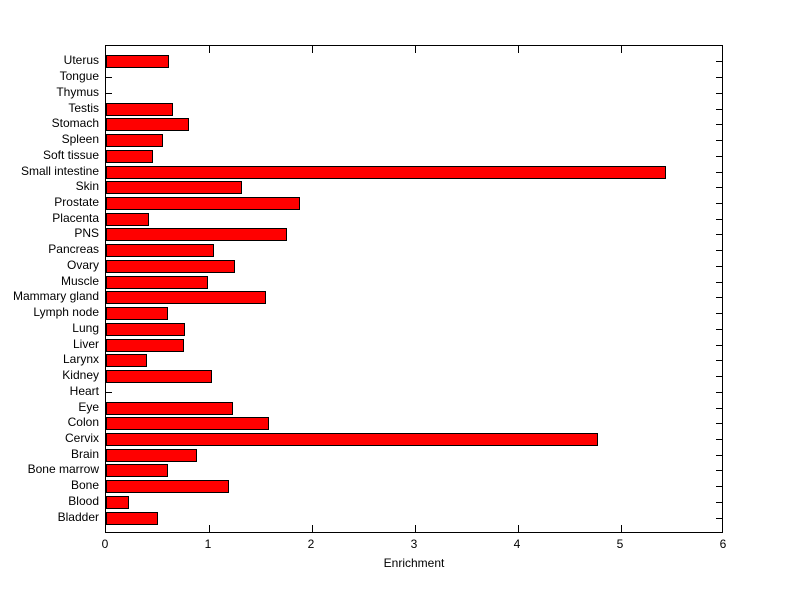  Describe the element at coordinates (77, 91) in the screenshot. I see `category-label: Thymus` at that location.